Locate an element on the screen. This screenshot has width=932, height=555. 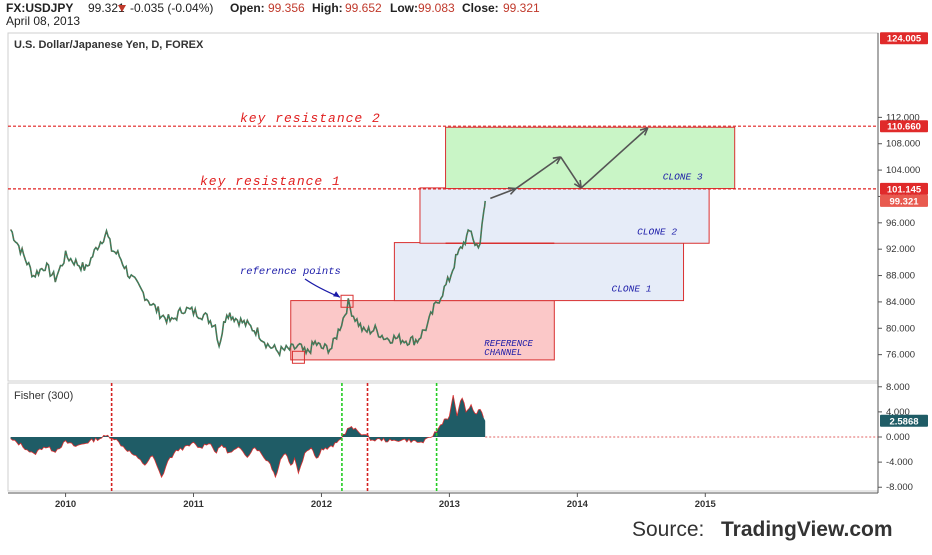
low-value: 99.083 is located at coordinates (436, 8).